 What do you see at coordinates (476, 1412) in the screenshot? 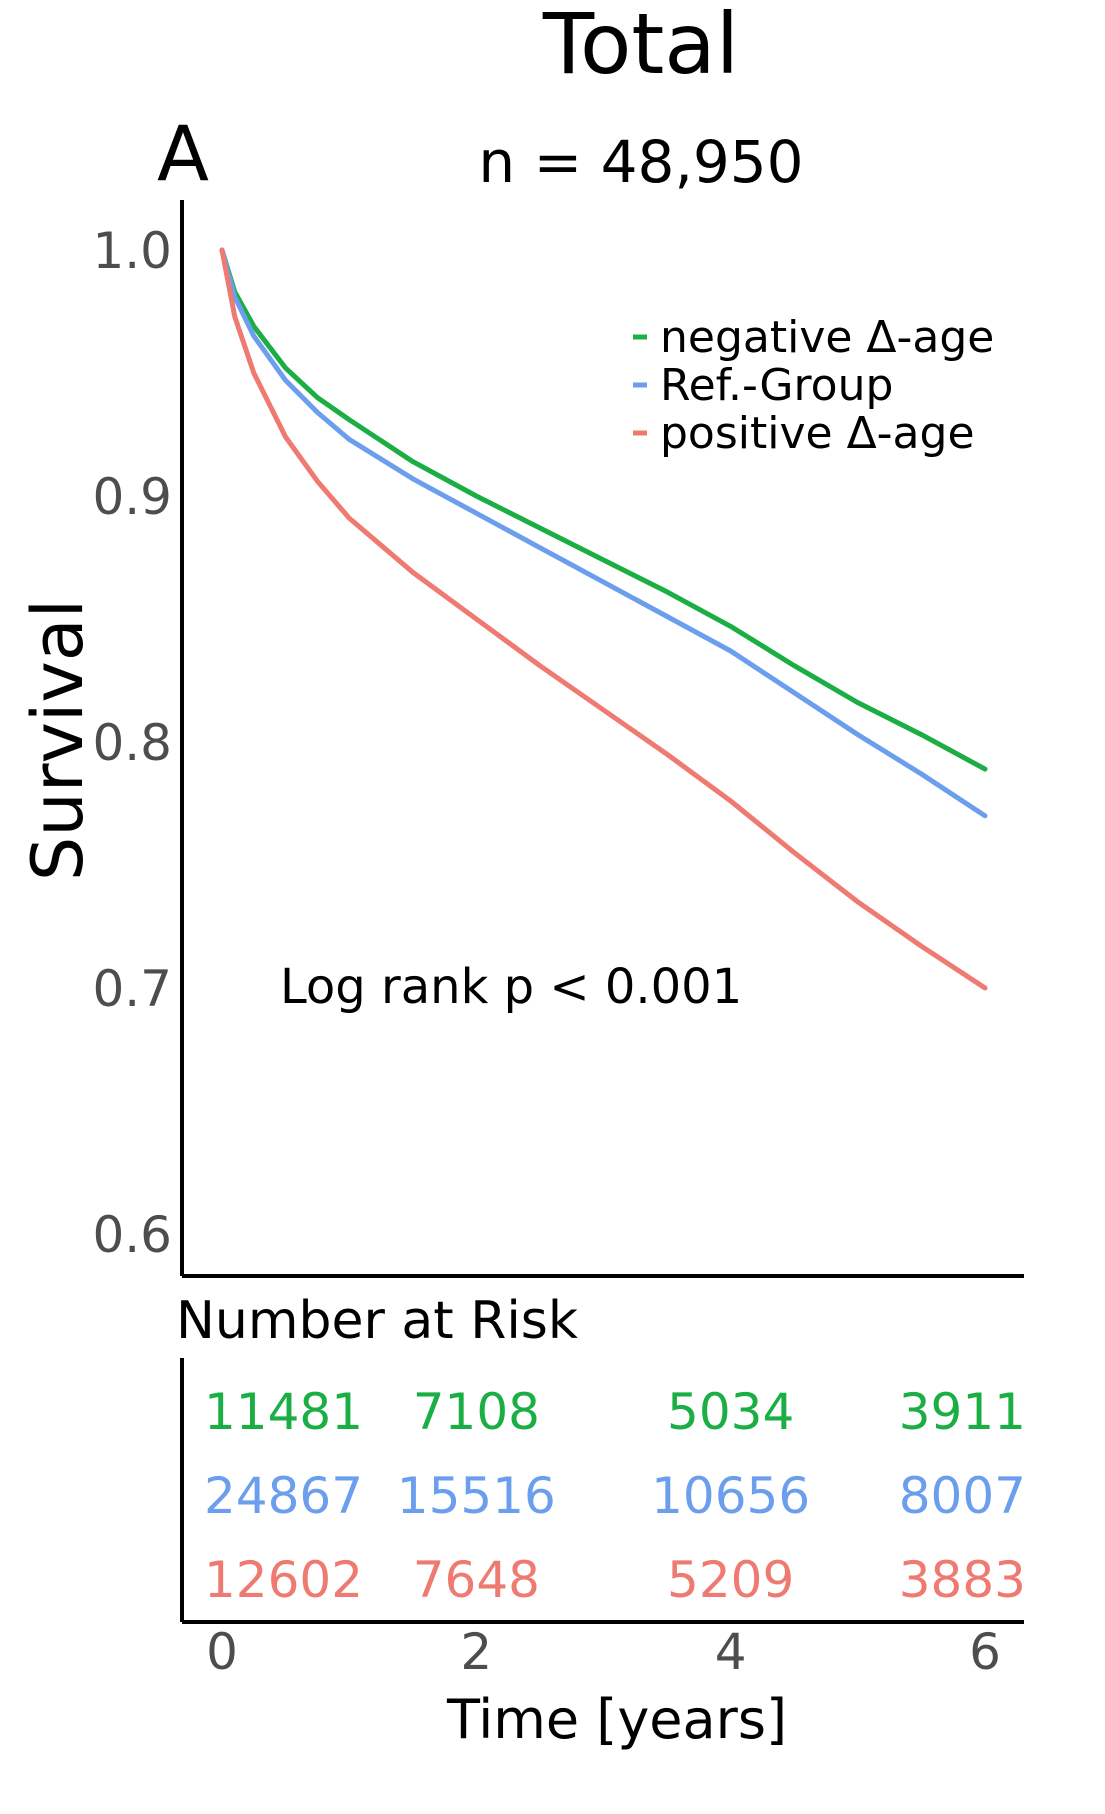
I see `risk-count: 7108` at bounding box center [476, 1412].